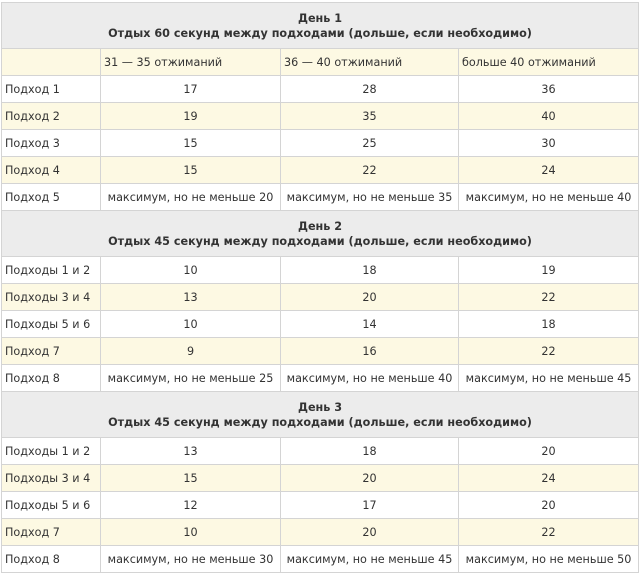 Image resolution: width=640 pixels, height=576 pixels. What do you see at coordinates (548, 559) in the screenshot?
I see `reps-cell: максимум, но не меньше 50` at bounding box center [548, 559].